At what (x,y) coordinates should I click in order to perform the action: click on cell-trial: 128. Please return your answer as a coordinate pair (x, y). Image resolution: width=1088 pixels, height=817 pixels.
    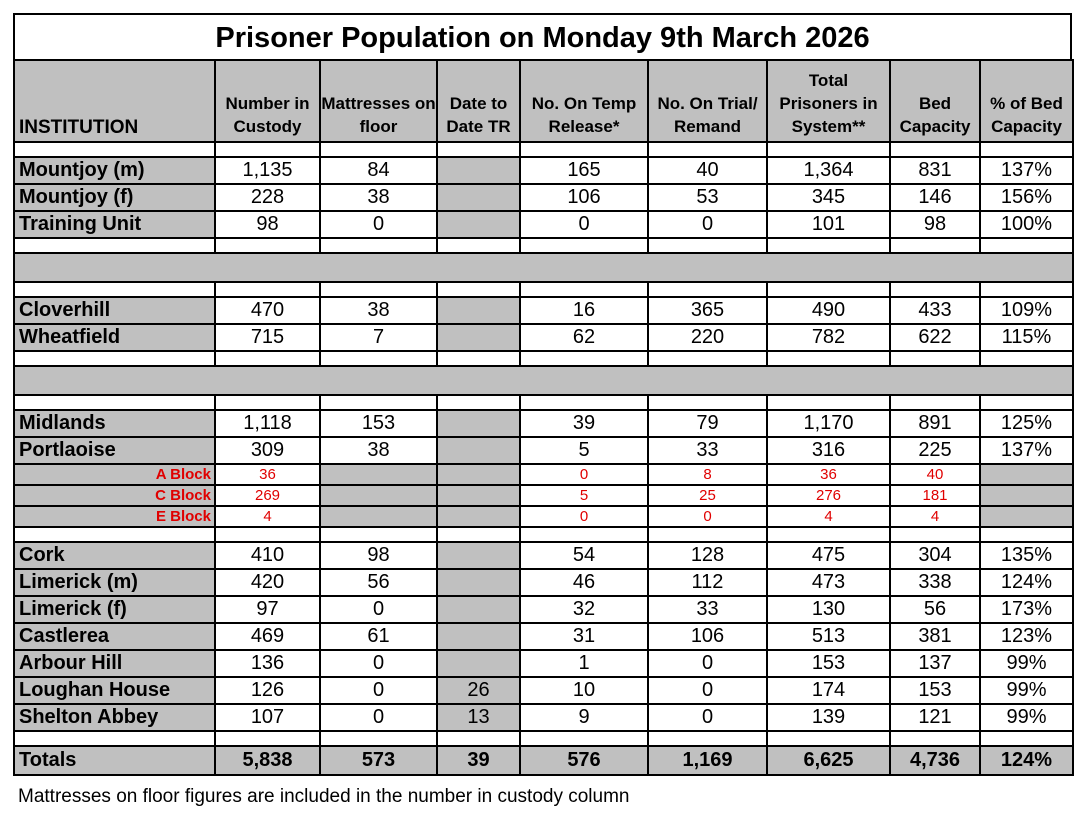
    Looking at the image, I should click on (707, 555).